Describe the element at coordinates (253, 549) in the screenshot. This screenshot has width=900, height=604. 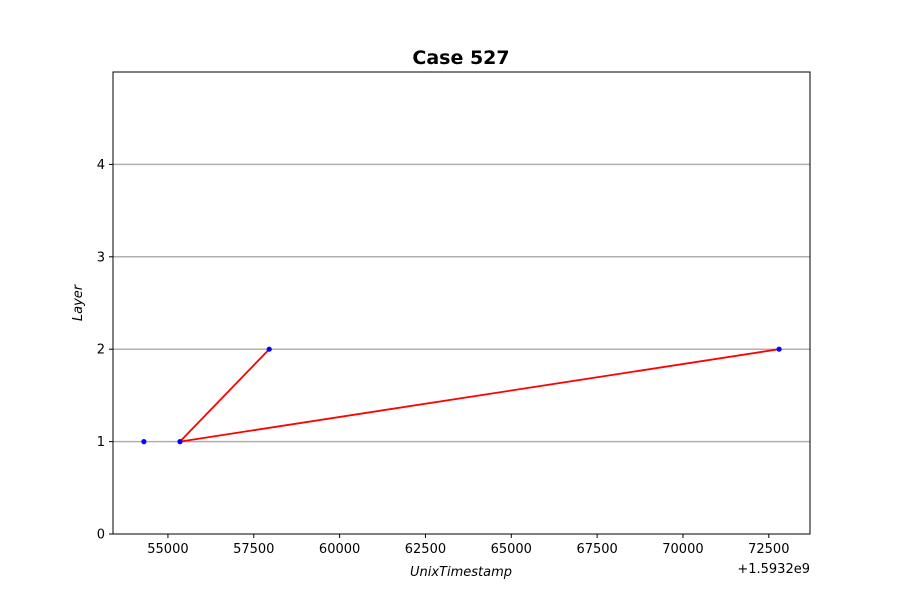
I see `x-tick-label-1: 57500` at that location.